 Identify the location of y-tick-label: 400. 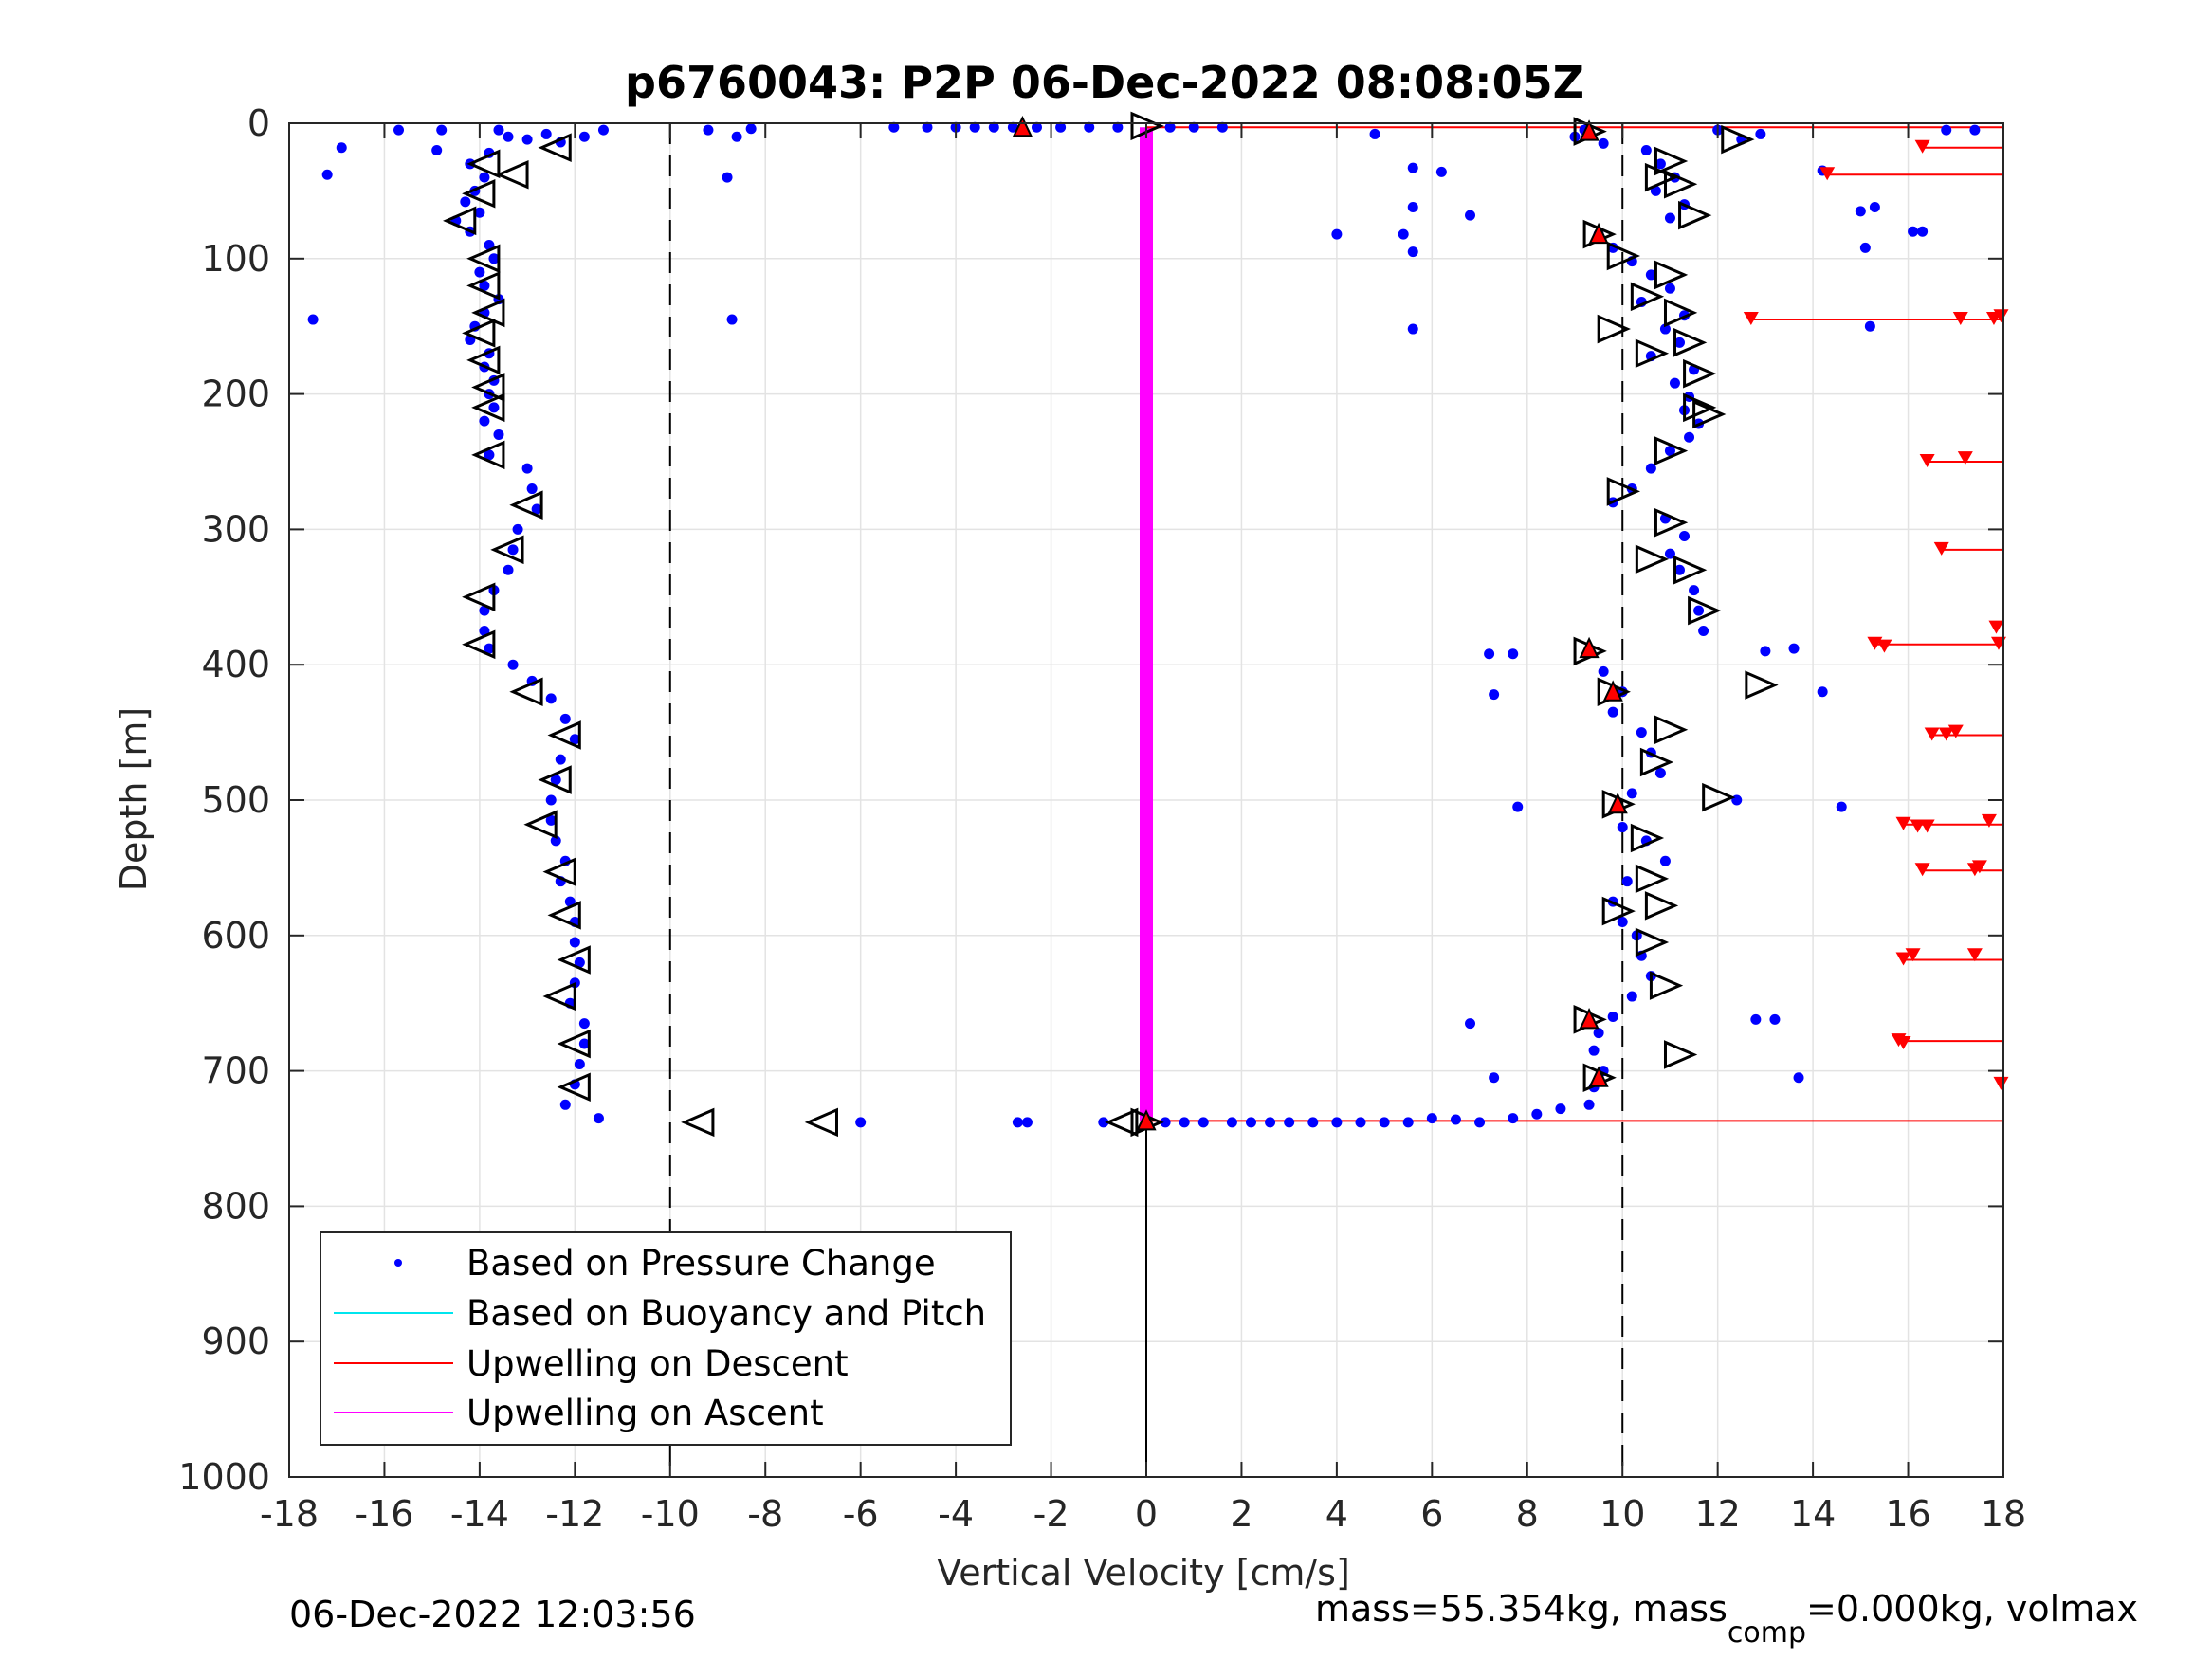
(235, 664).